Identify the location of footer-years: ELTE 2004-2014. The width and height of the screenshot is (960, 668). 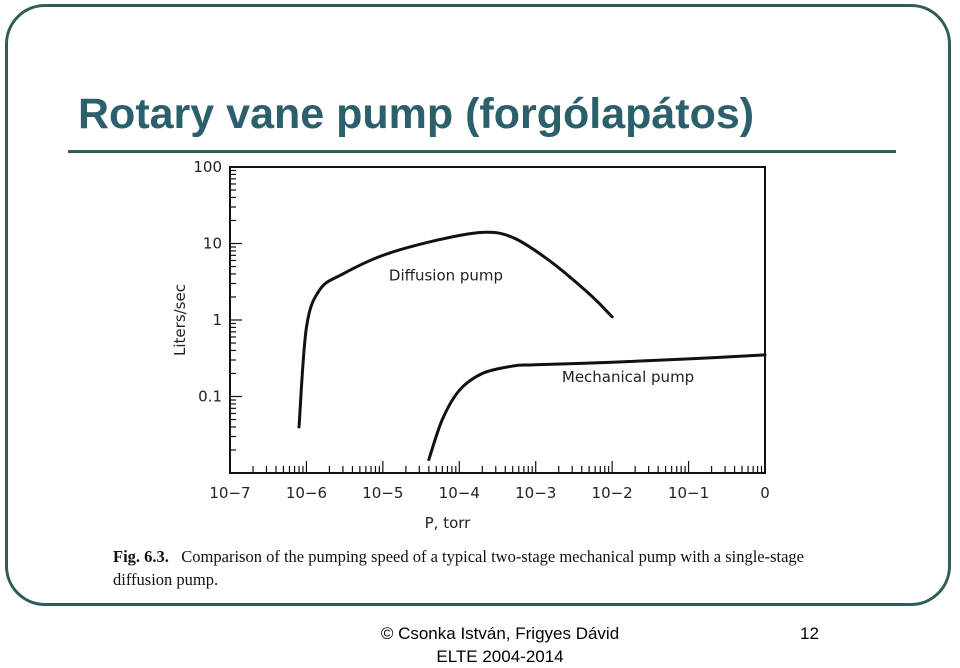
(500, 656).